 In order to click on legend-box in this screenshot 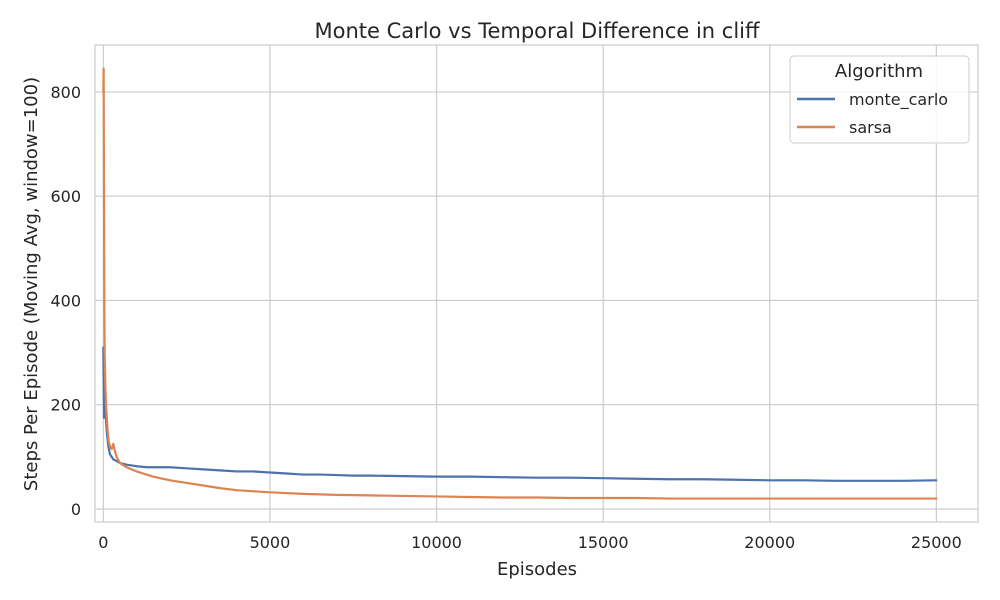, I will do `click(879, 99)`.